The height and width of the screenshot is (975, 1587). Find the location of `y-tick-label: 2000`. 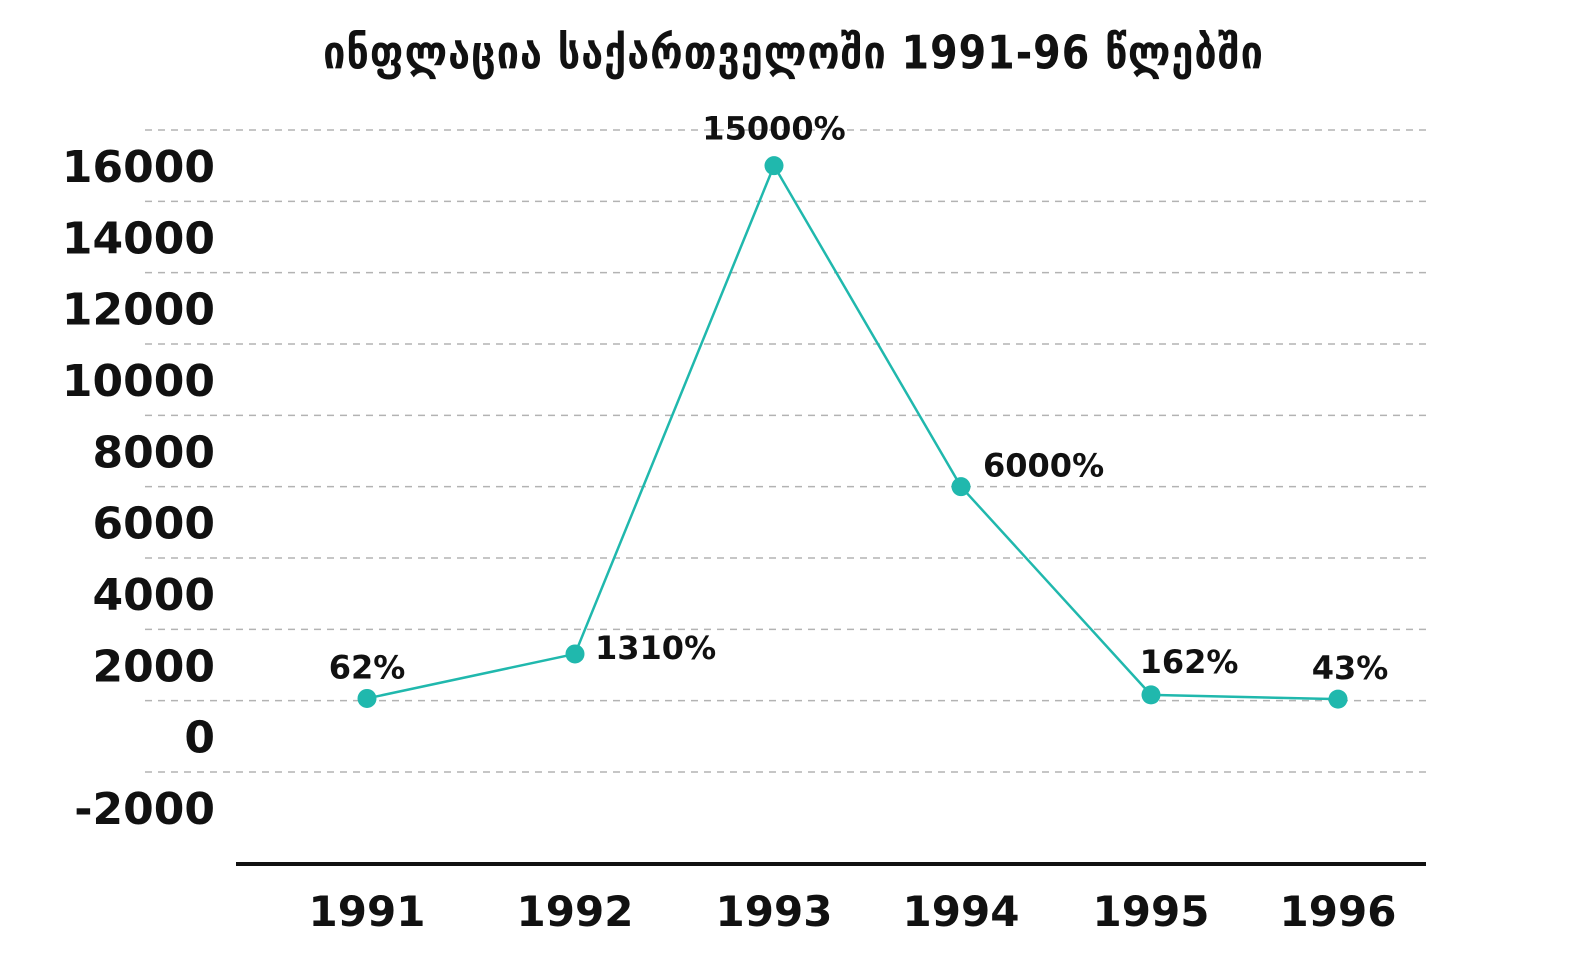

y-tick-label: 2000 is located at coordinates (154, 666).